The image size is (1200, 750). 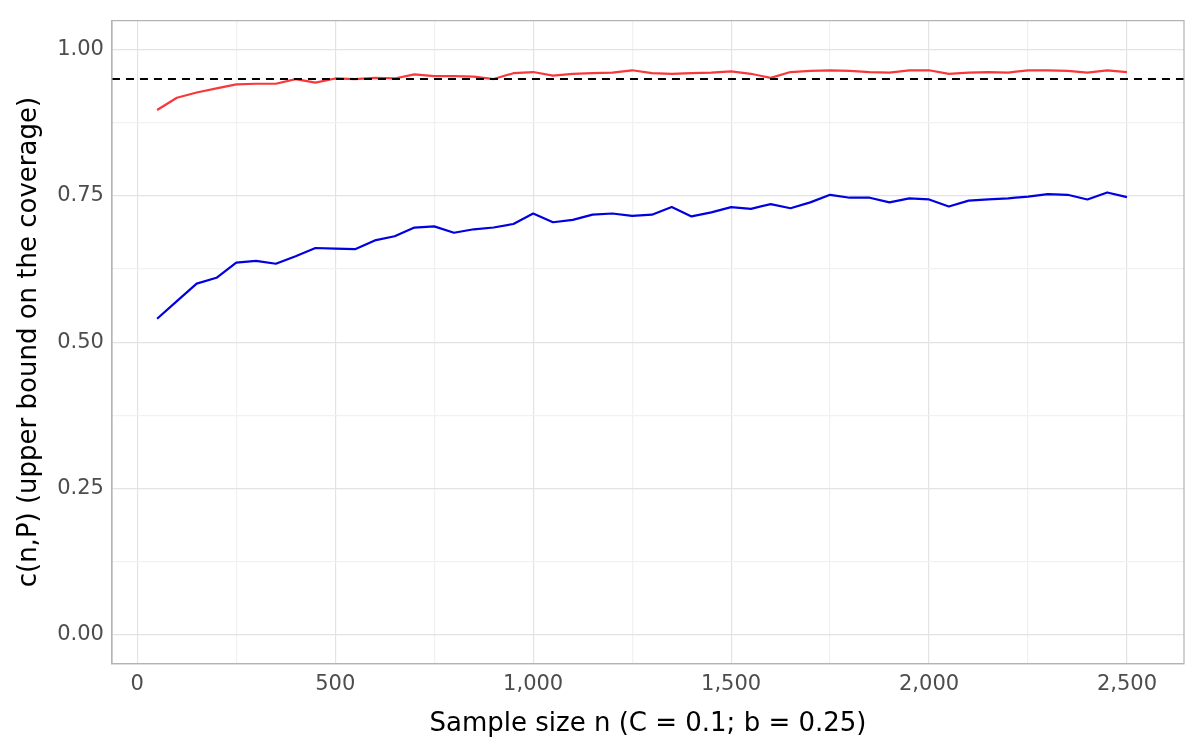 I want to click on x-axis-title: Sample size n (C = 0.1; b = 0.25), so click(x=648, y=722).